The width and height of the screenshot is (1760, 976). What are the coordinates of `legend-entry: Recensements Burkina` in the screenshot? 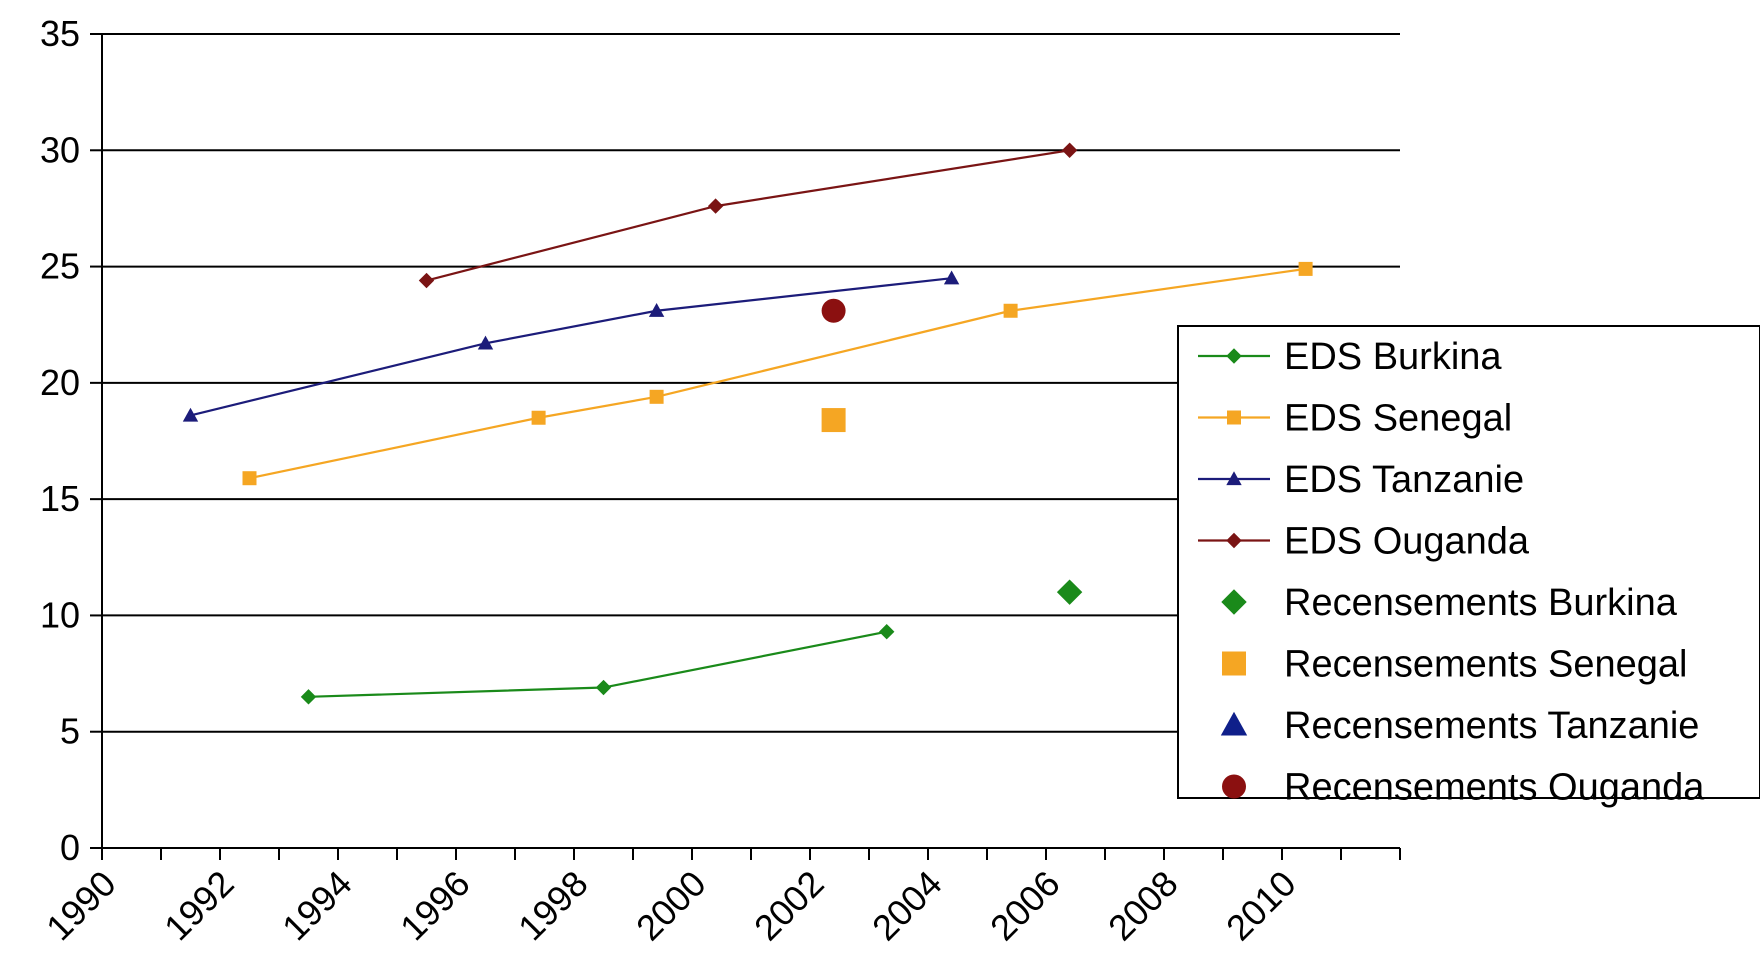 It's located at (1449, 603).